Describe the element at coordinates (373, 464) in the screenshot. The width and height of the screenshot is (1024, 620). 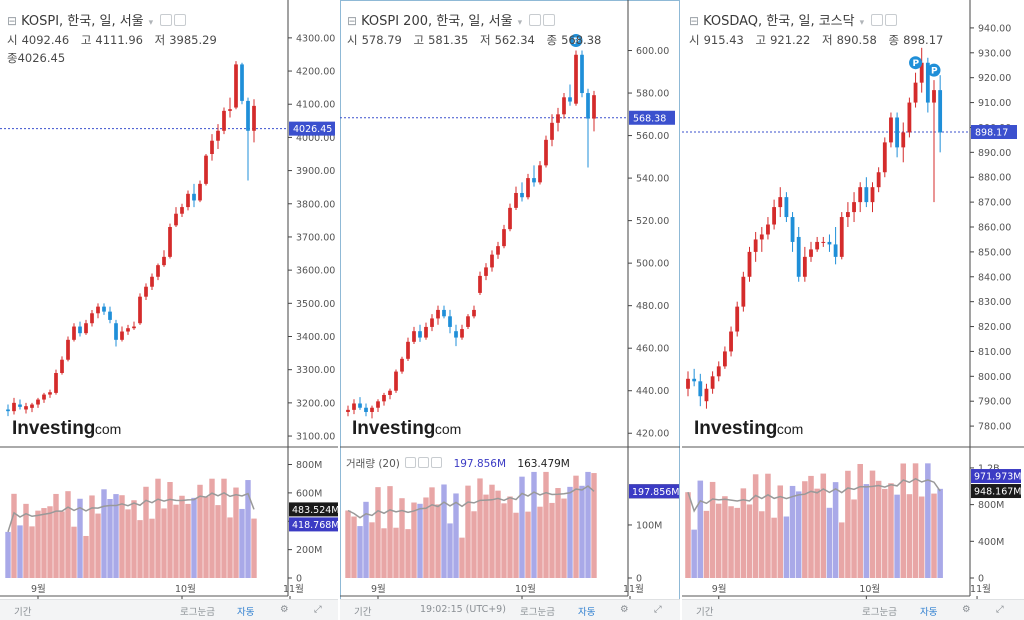
I see `volume-legend-label: 거래량 (20)` at that location.